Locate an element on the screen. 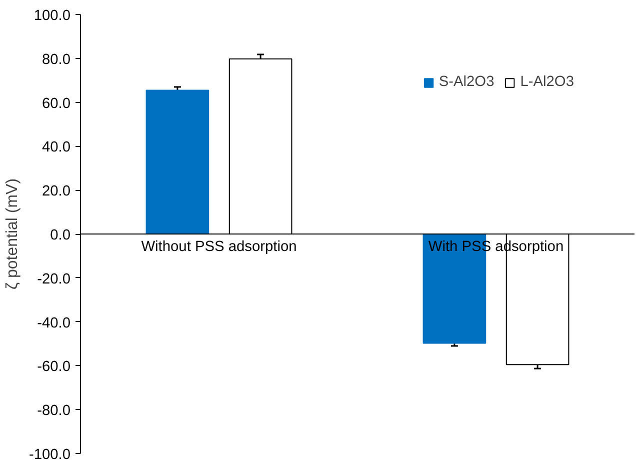 This screenshot has width=636, height=465. y-tick-label: 80.0 is located at coordinates (56, 60).